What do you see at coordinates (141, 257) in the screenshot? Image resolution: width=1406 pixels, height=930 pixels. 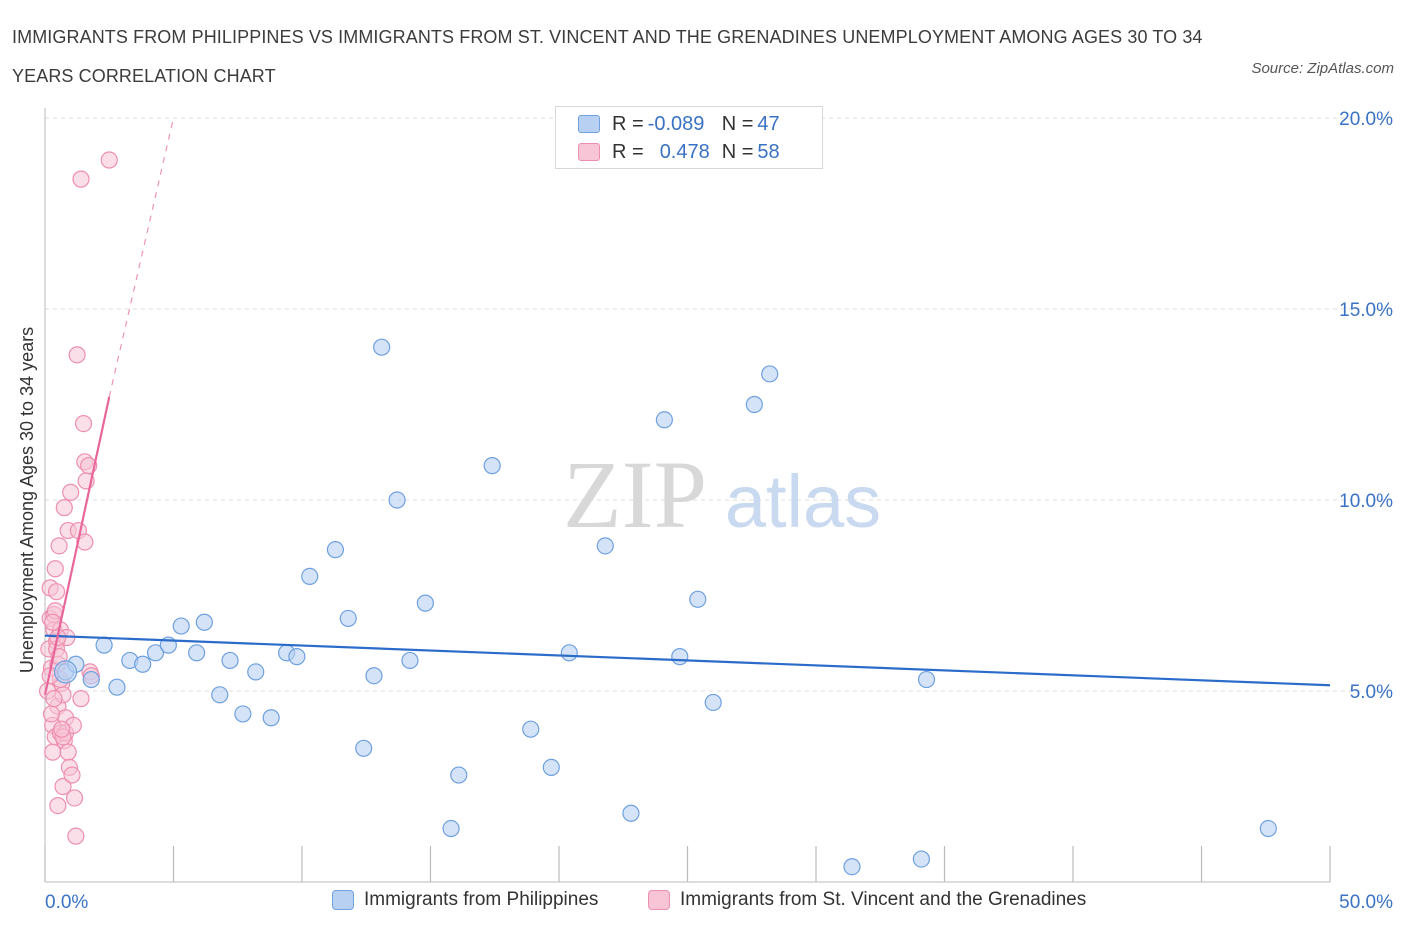 I see `trend-stvincent-extension` at bounding box center [141, 257].